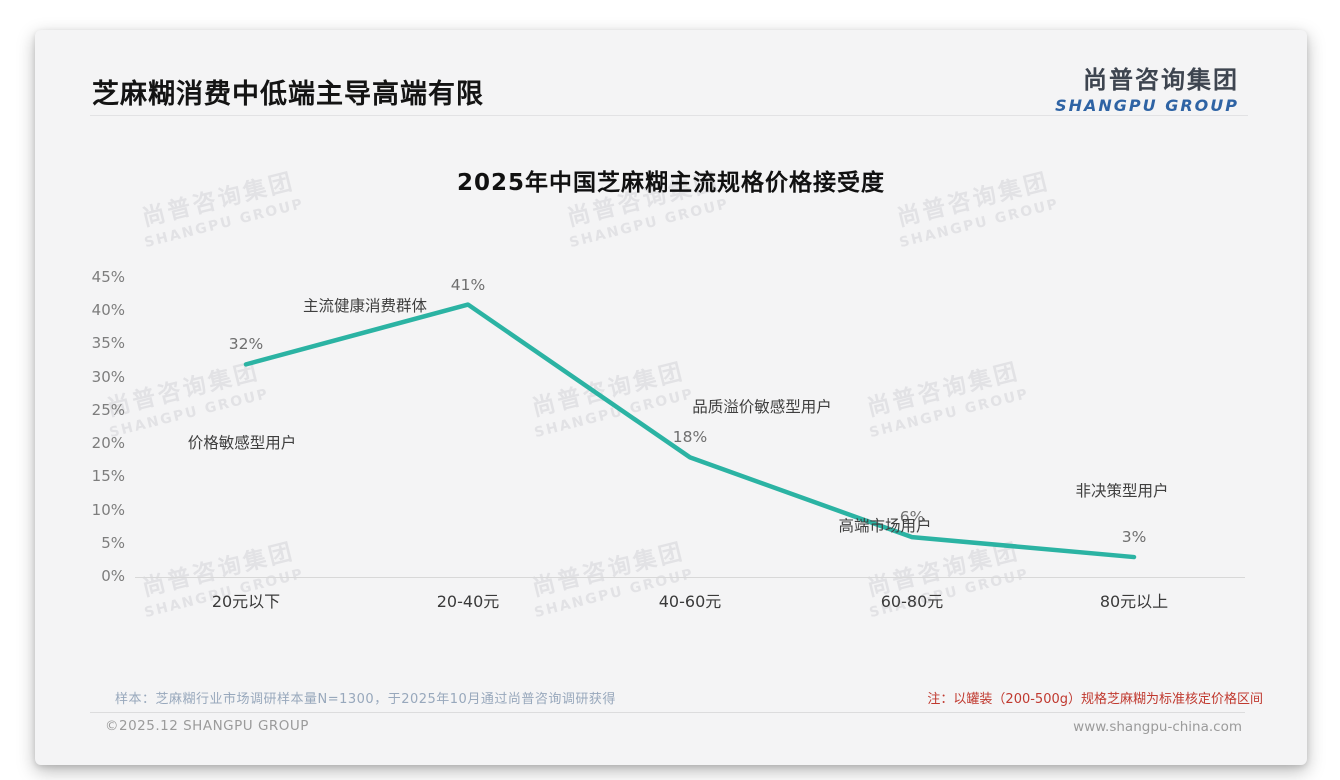 The width and height of the screenshot is (1340, 780). What do you see at coordinates (468, 284) in the screenshot?
I see `data-point-label: 41%` at bounding box center [468, 284].